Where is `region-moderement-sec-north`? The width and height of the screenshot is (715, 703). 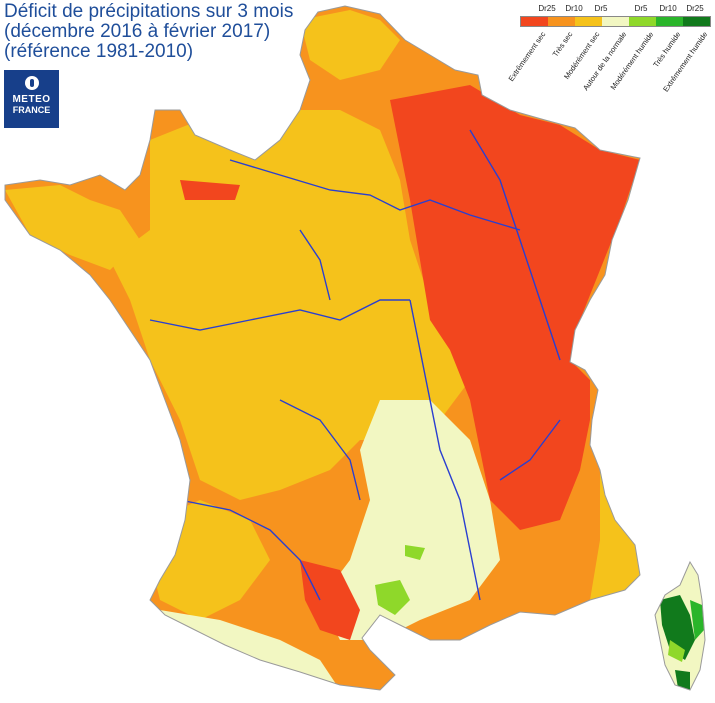
region-moderement-sec-north is located at coordinates (350, 45).